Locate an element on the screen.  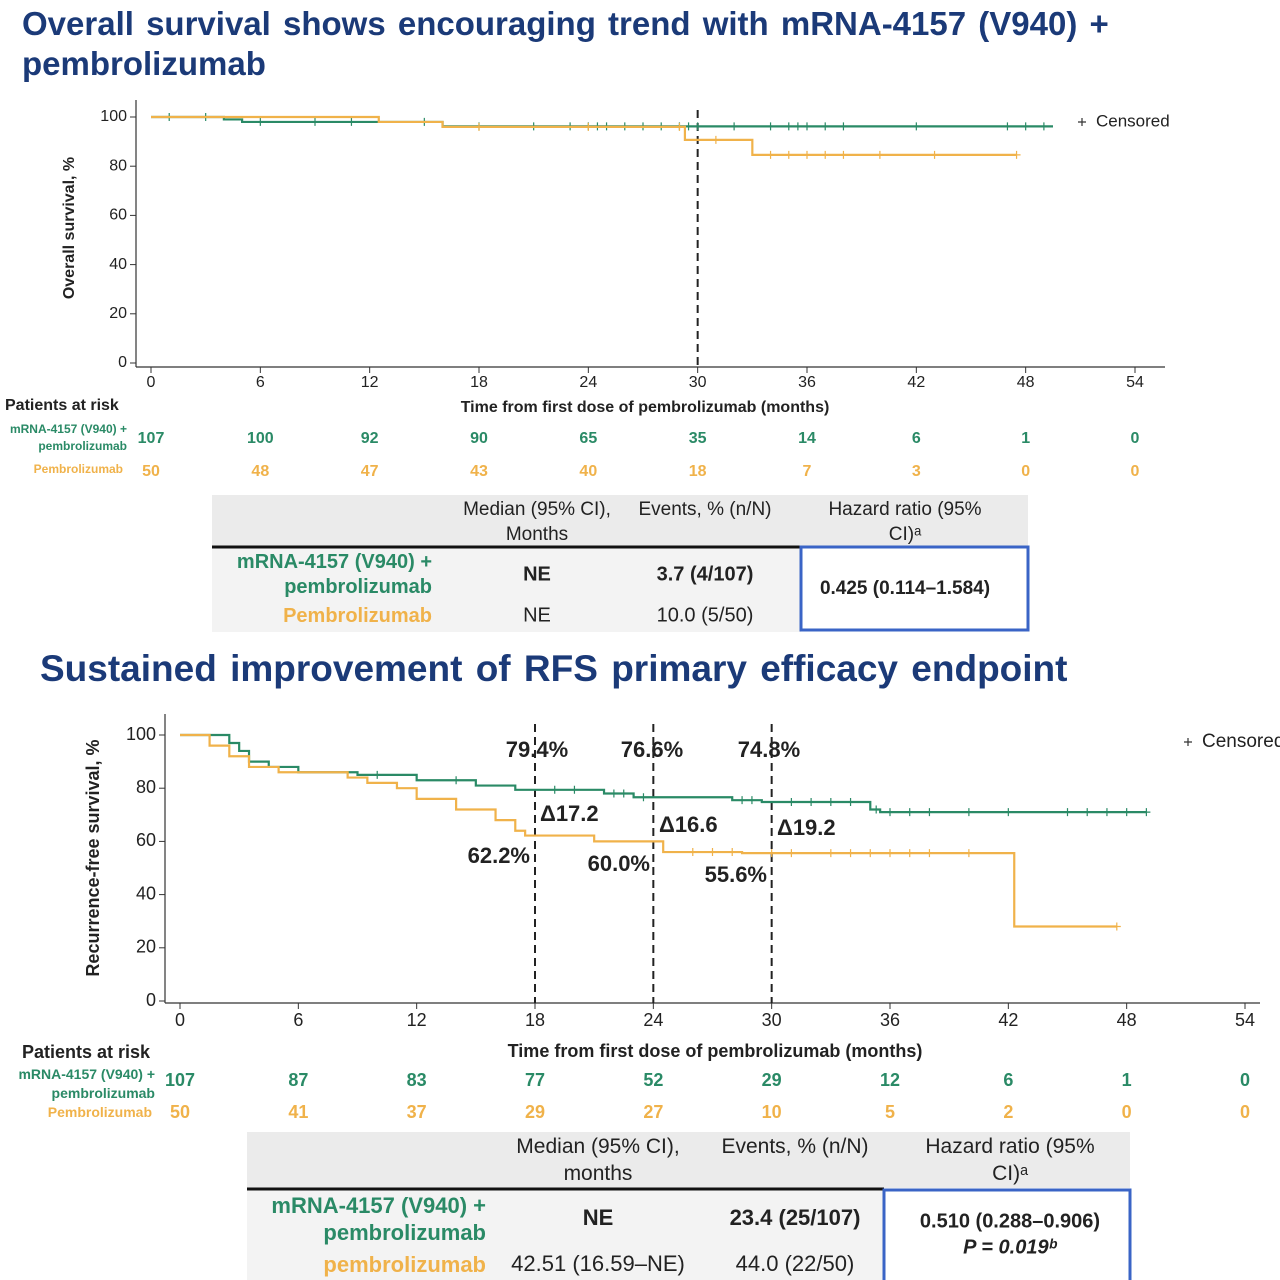
risk-count: 41 is located at coordinates (298, 1112).